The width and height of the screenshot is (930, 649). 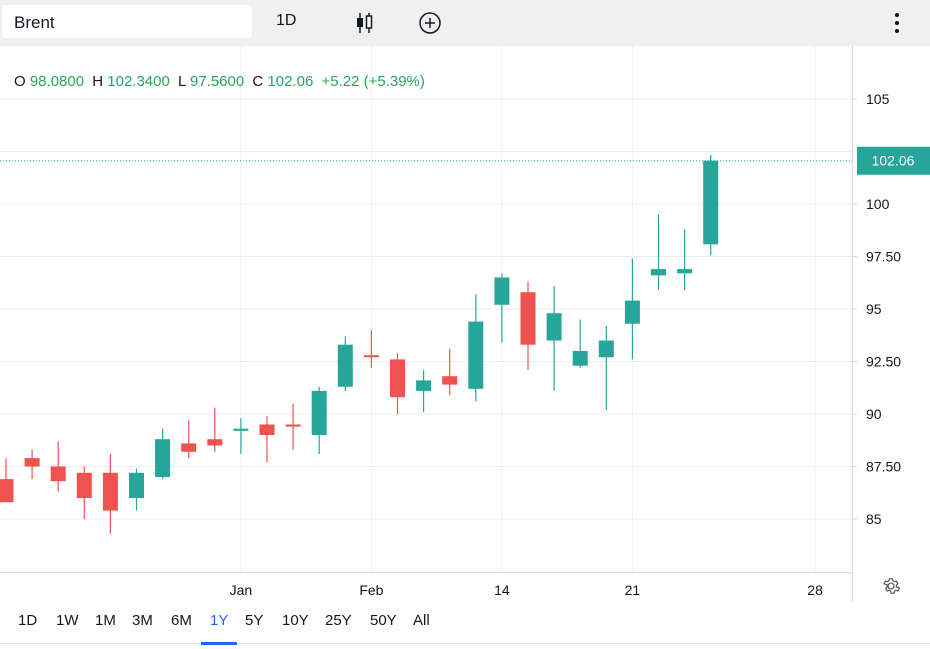 What do you see at coordinates (465, 643) in the screenshot?
I see `range-bar-divider` at bounding box center [465, 643].